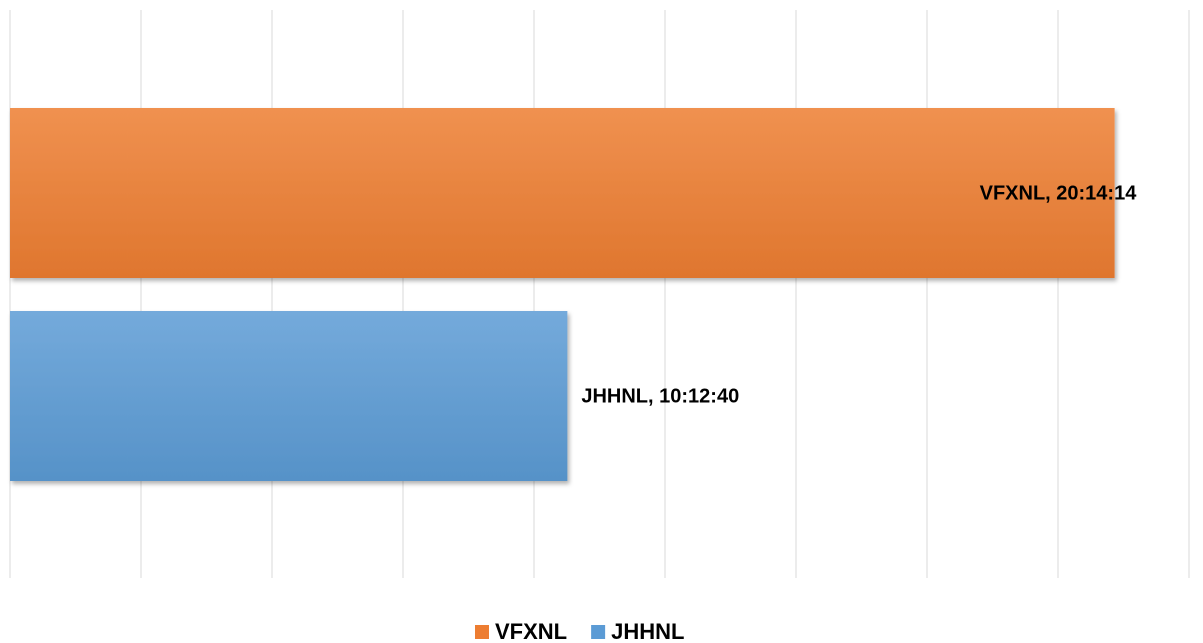  I want to click on data-label: JHHNL, 10:12:40, so click(660, 396).